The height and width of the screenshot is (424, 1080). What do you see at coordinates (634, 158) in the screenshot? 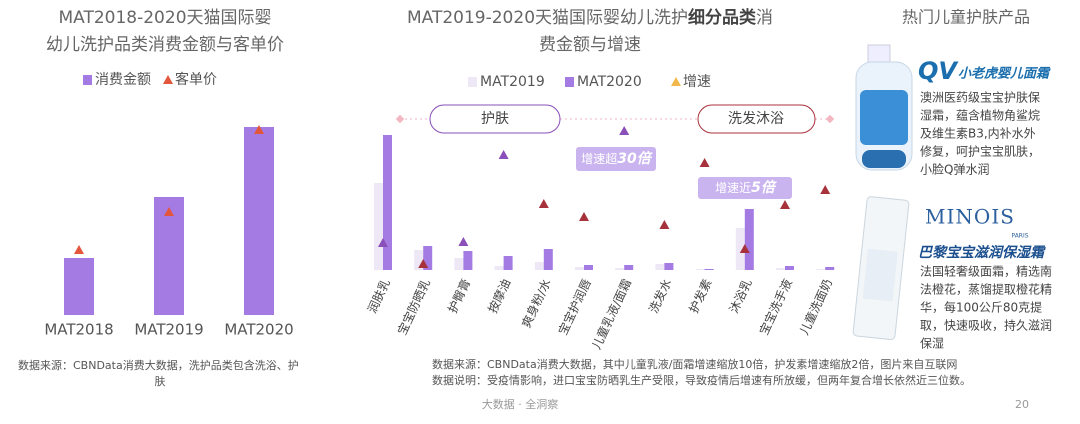
I see `callout-emphasis: 30倍` at bounding box center [634, 158].